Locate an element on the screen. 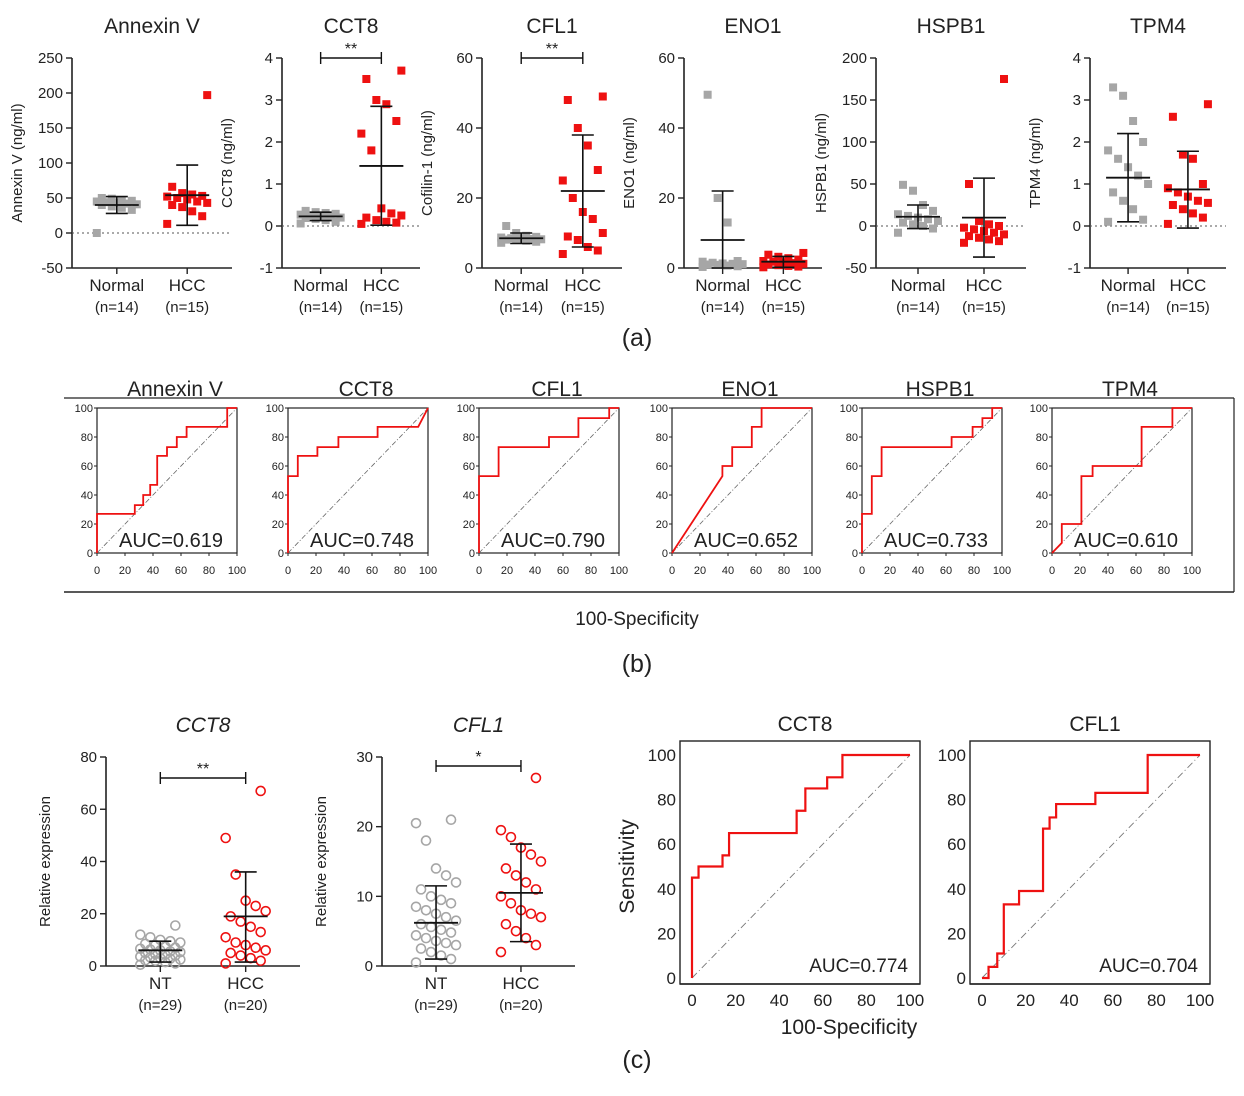 This screenshot has width=1244, height=1096. roc-chart-b-1: CCT8 00 20 20 40 40 60 60 80 80 100 100 AUC=0.748 is located at coordinates (352, 477).